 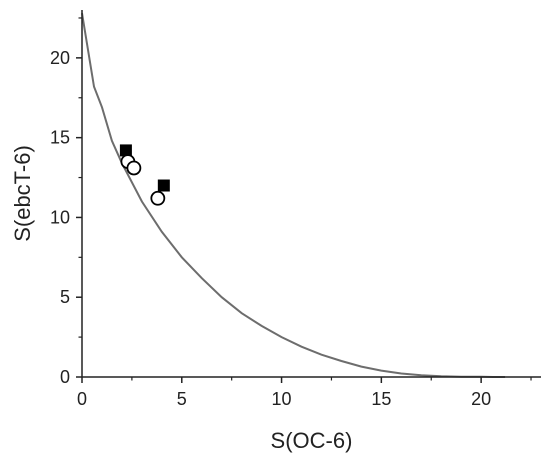 What do you see at coordinates (66, 202) in the screenshot?
I see `y-axis-ticks: 0 5 10 15 20` at bounding box center [66, 202].